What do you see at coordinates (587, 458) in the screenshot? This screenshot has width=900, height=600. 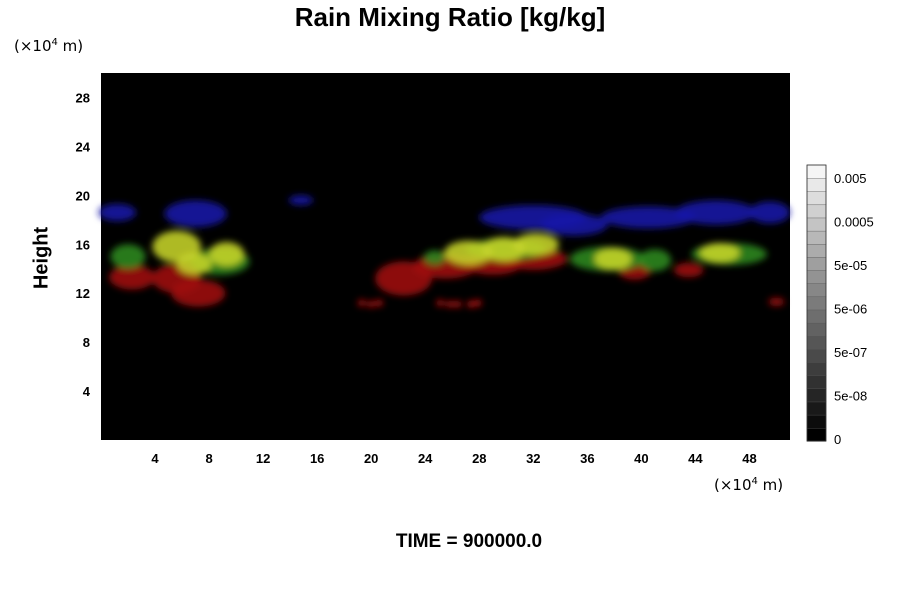 I see `x-tick-label: 36` at bounding box center [587, 458].